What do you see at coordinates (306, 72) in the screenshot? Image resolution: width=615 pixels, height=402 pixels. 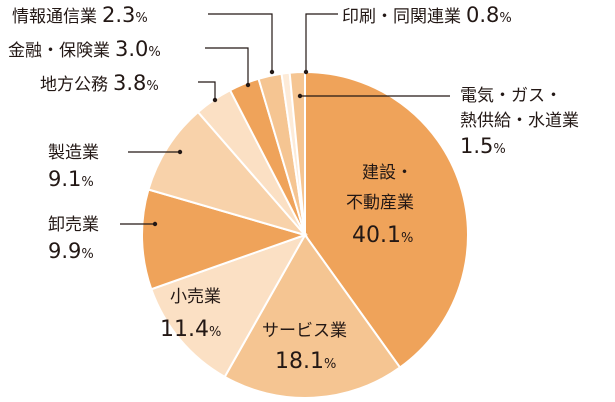 I see `leader-dot-printing` at bounding box center [306, 72].